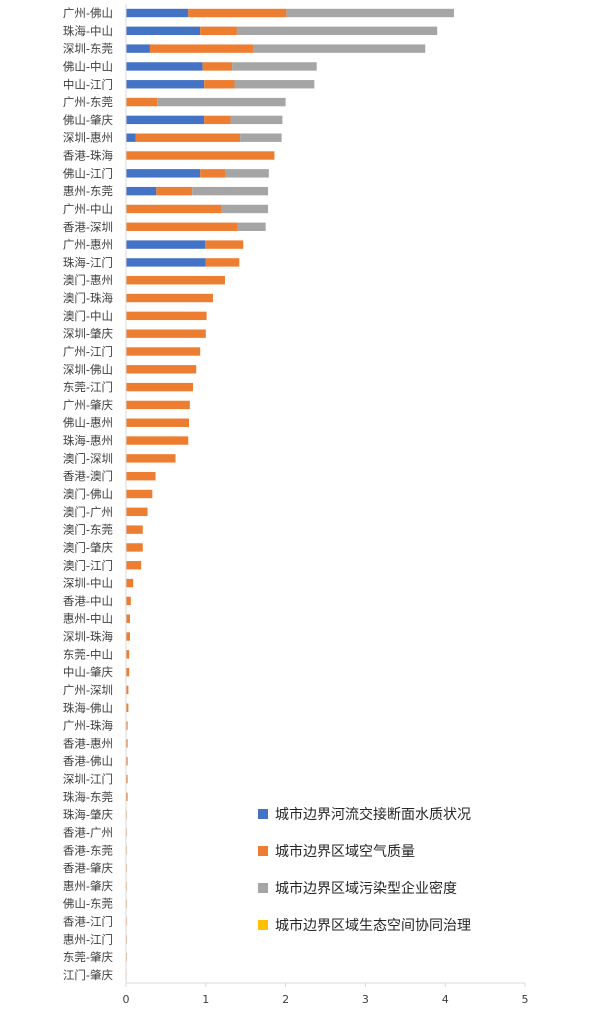 The height and width of the screenshot is (1028, 600). I want to click on category-label: 广州-佛山, so click(88, 13).